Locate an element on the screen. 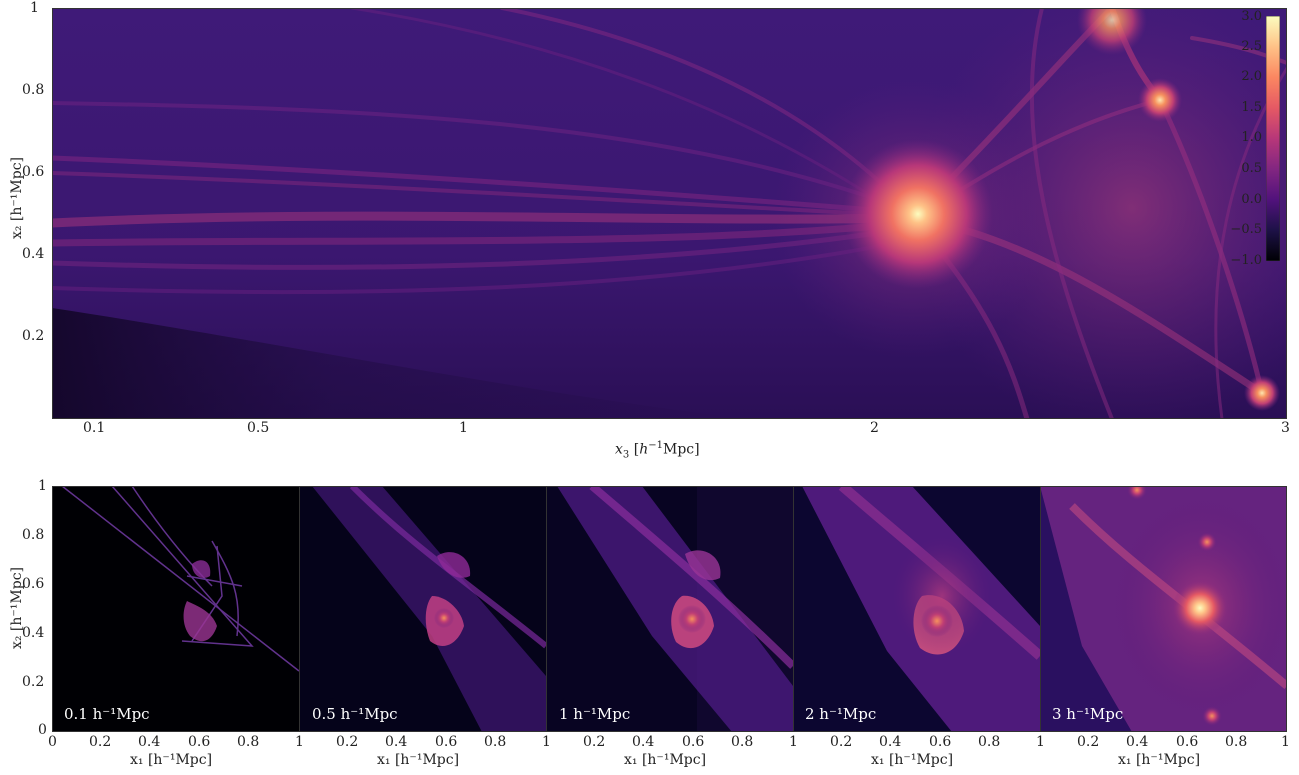 This screenshot has height=775, width=1299. bottom-y-tick: 0 is located at coordinates (42, 730).